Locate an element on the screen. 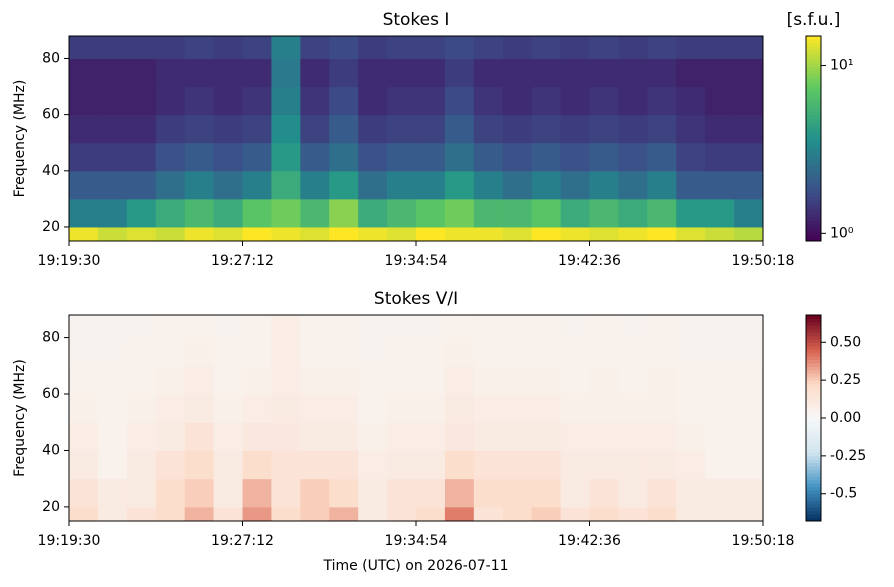  colorbar-tick-label: 10¹ is located at coordinates (841, 66).